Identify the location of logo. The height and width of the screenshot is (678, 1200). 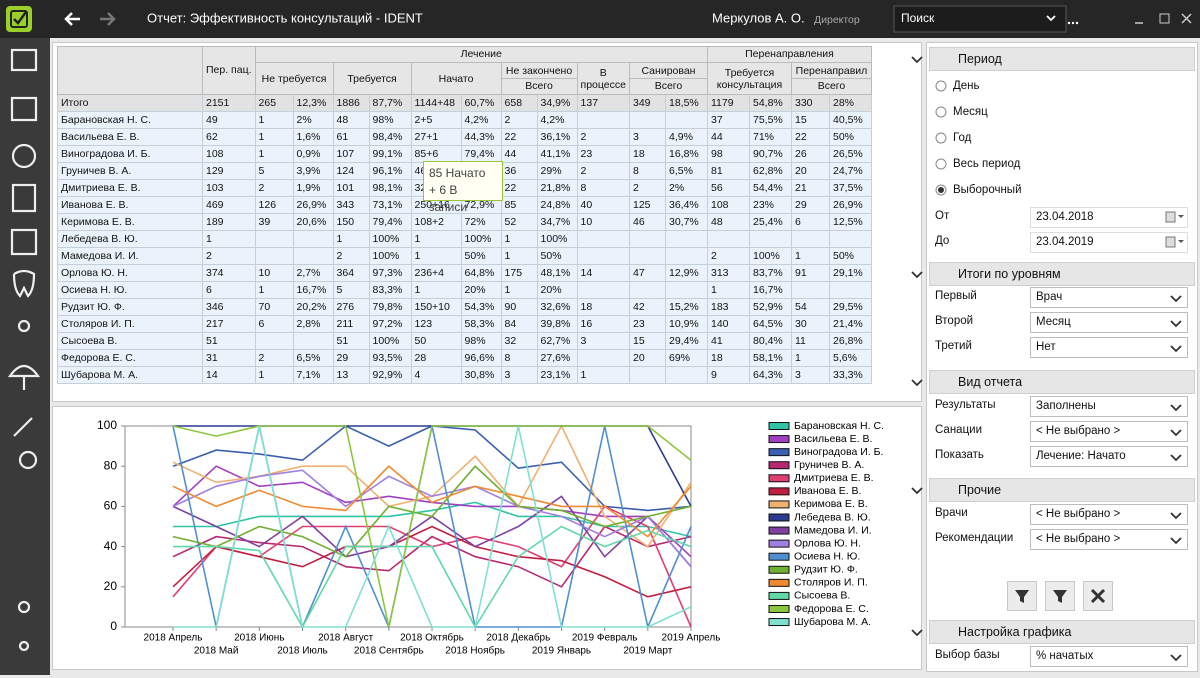
(19, 19).